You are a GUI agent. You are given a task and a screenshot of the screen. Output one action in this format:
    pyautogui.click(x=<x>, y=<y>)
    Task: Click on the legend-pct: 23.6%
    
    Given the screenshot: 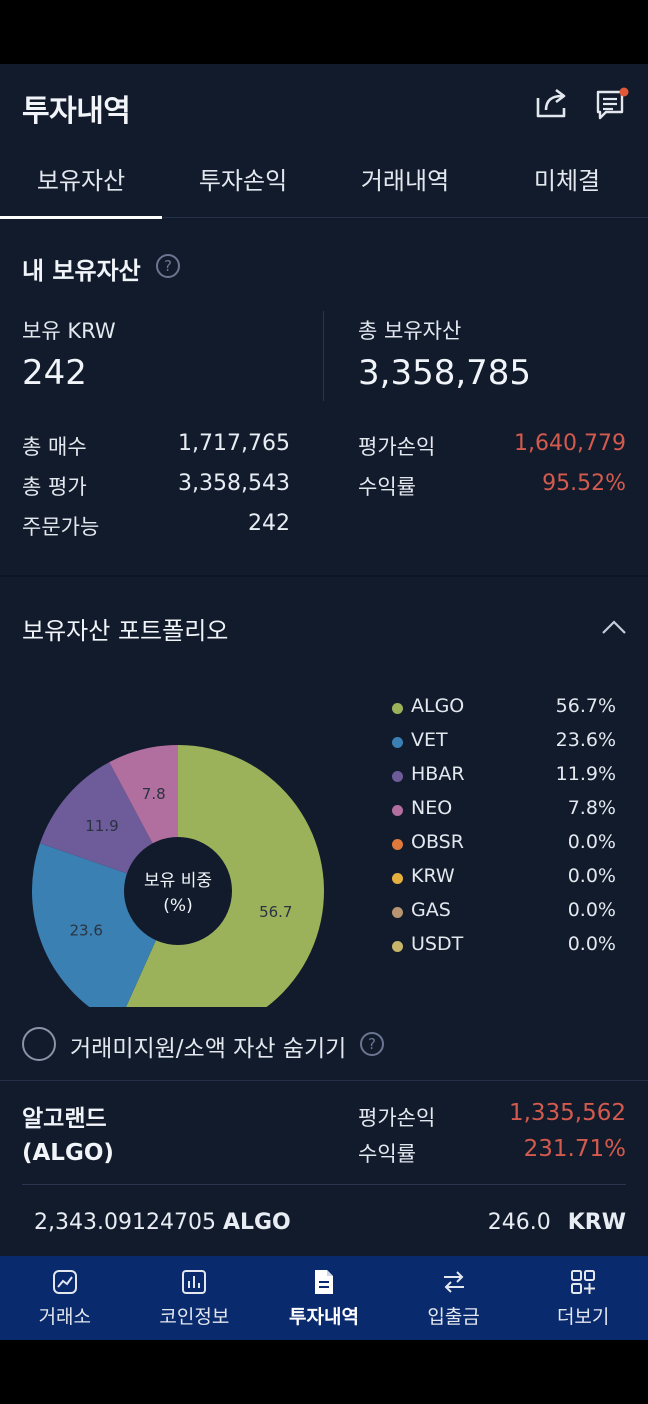 What is the action you would take?
    pyautogui.click(x=585, y=740)
    